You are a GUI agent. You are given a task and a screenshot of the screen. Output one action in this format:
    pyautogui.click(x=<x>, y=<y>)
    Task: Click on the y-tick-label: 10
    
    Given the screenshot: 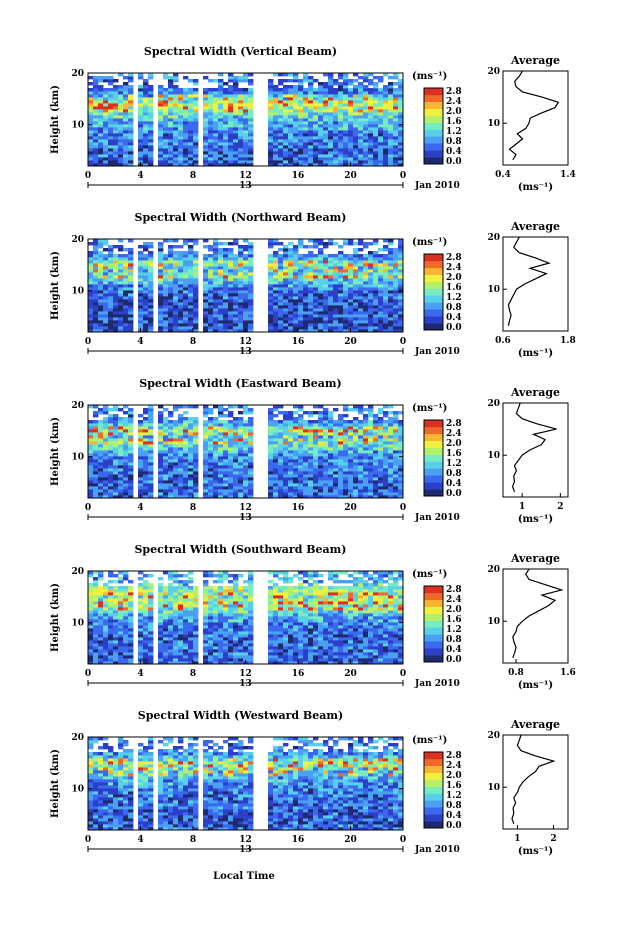 What is the action you would take?
    pyautogui.click(x=77, y=292)
    